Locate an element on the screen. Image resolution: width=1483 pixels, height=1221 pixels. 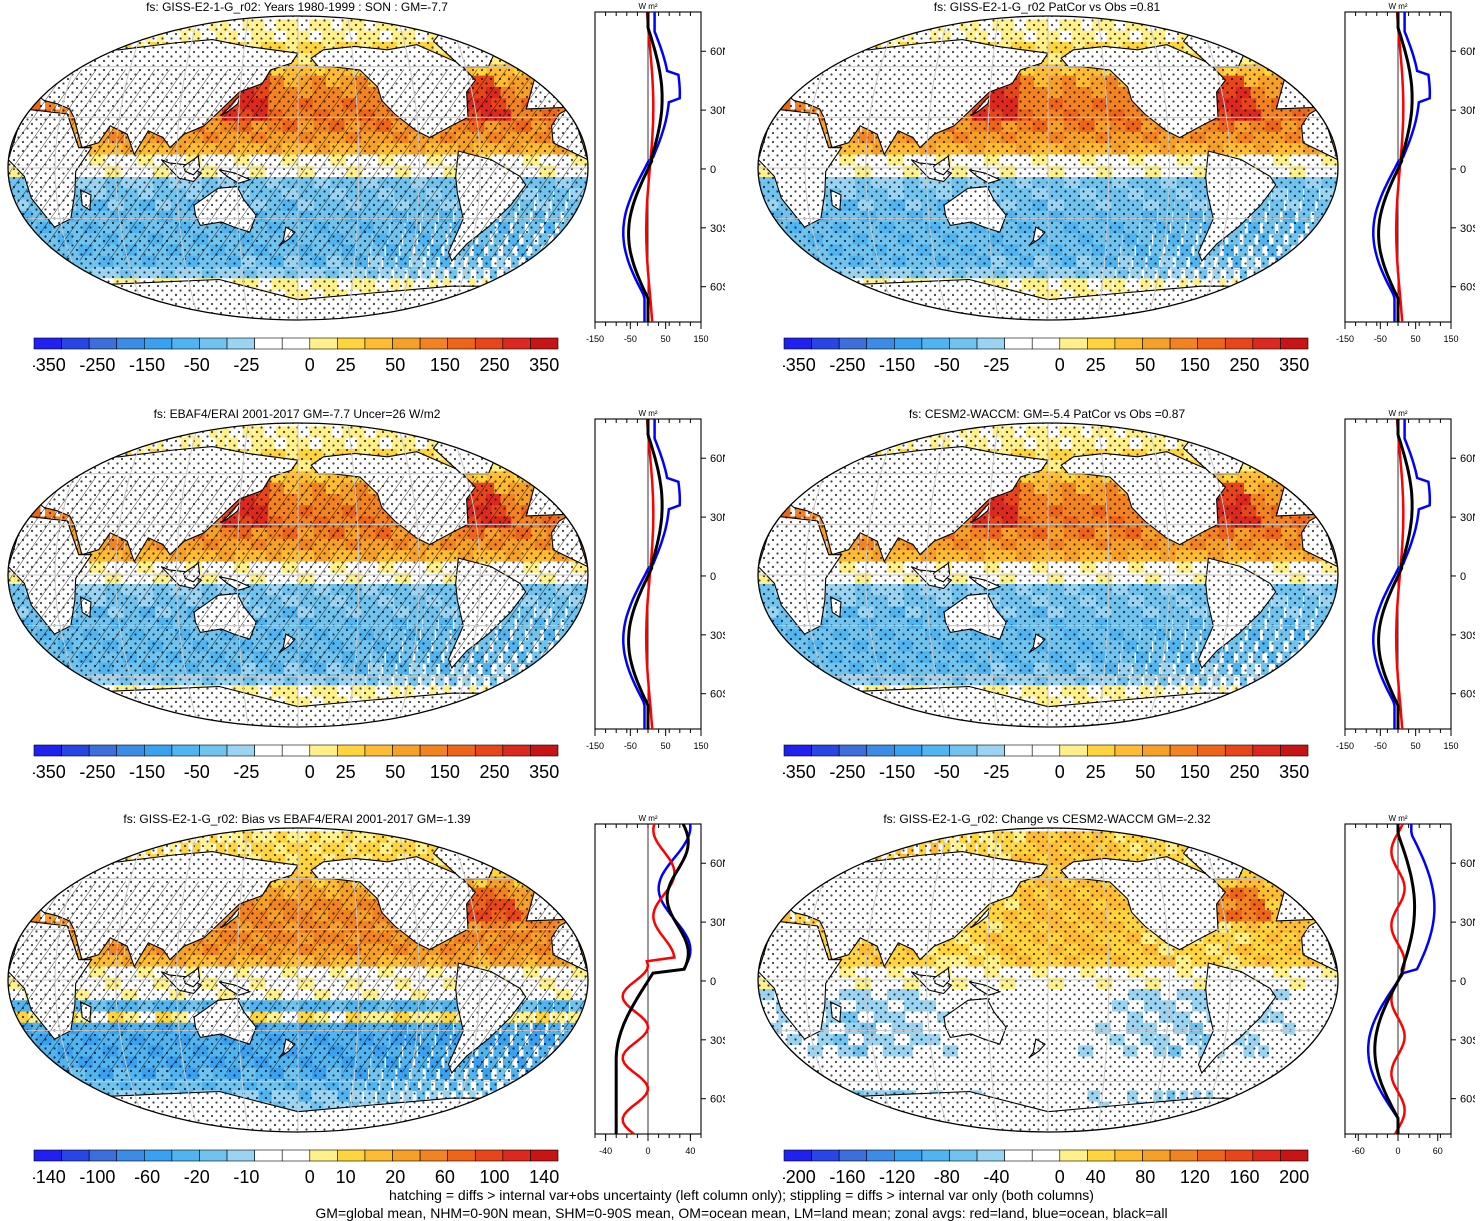
coastline-uk is located at coordinates (1294, 483).